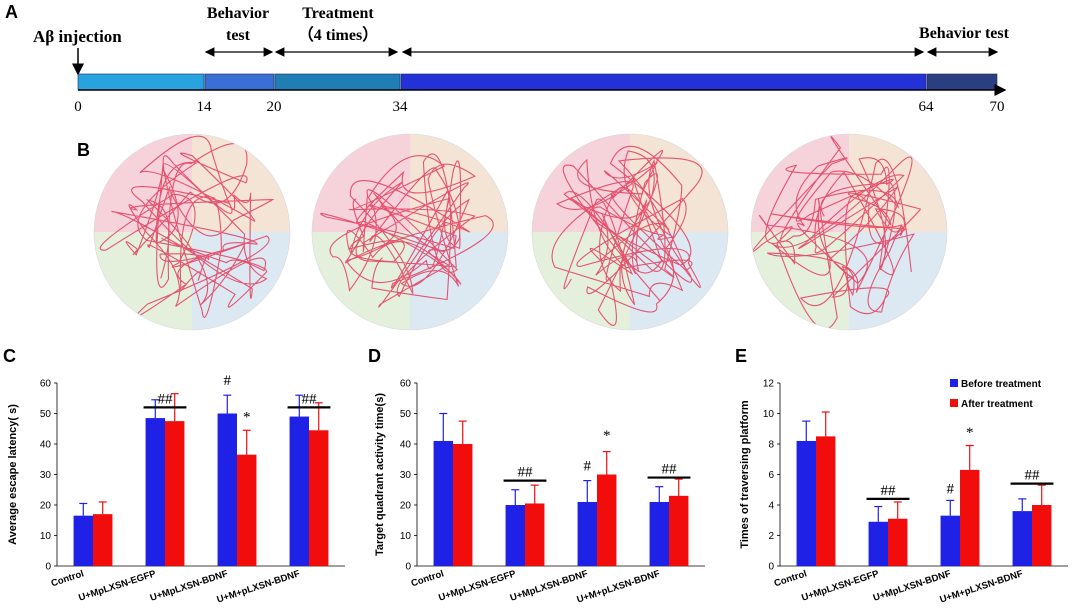 The image size is (1079, 609). I want to click on quadrant-bottom-right, so click(898, 281).